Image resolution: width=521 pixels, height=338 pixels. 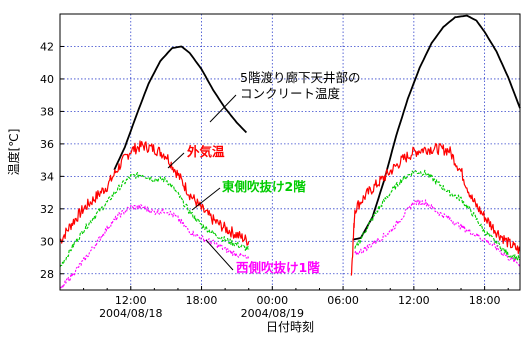 I want to click on concrete-annotation-line1: 5階渡り廊下天井部の, so click(x=300, y=77).